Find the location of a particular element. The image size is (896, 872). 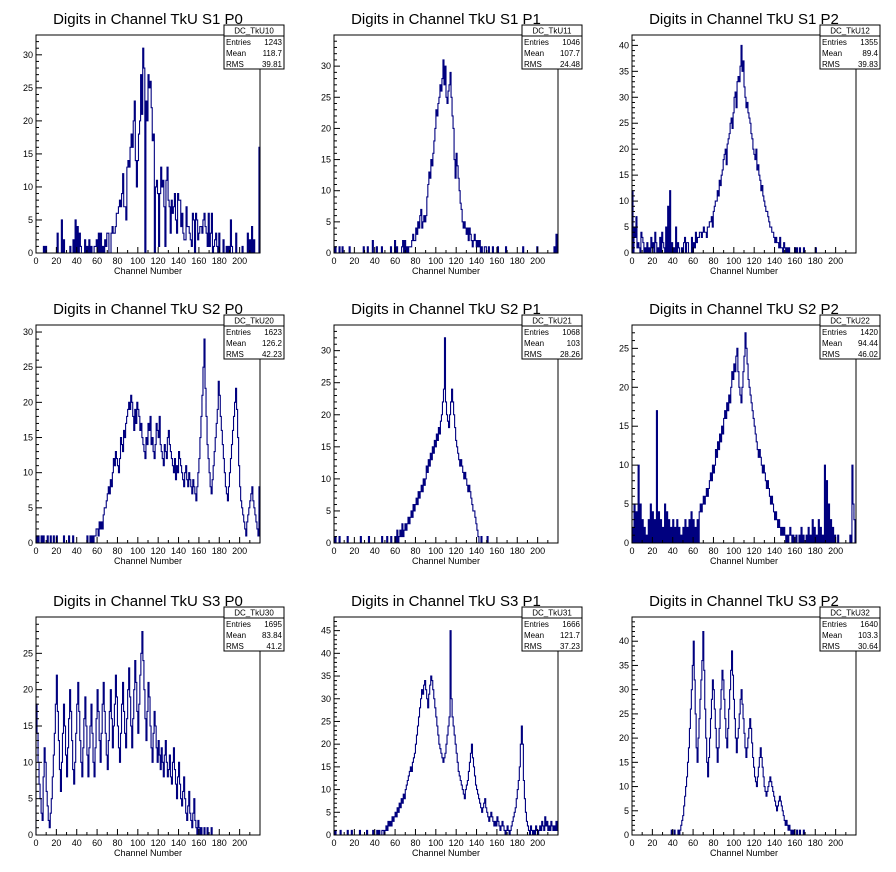

stats-box: DC_TkU20 Entries 1623 Mean 126.2 RMS 42.23 is located at coordinates (254, 337).